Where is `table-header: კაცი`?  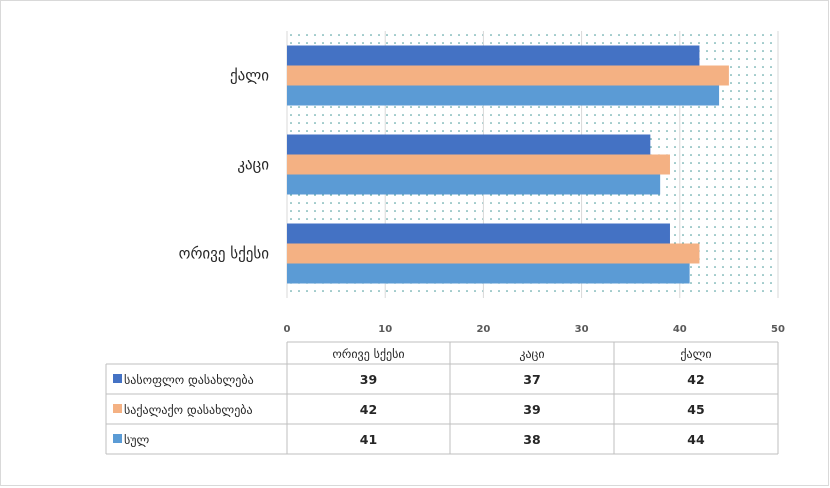
table-header: კაცი is located at coordinates (531, 354).